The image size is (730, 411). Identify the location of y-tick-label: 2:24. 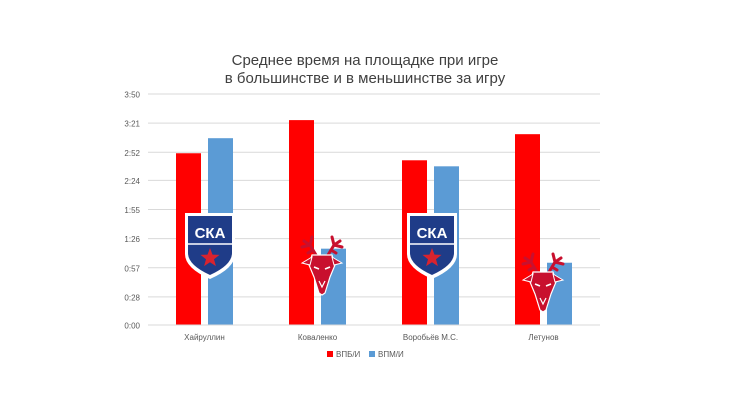
(132, 181).